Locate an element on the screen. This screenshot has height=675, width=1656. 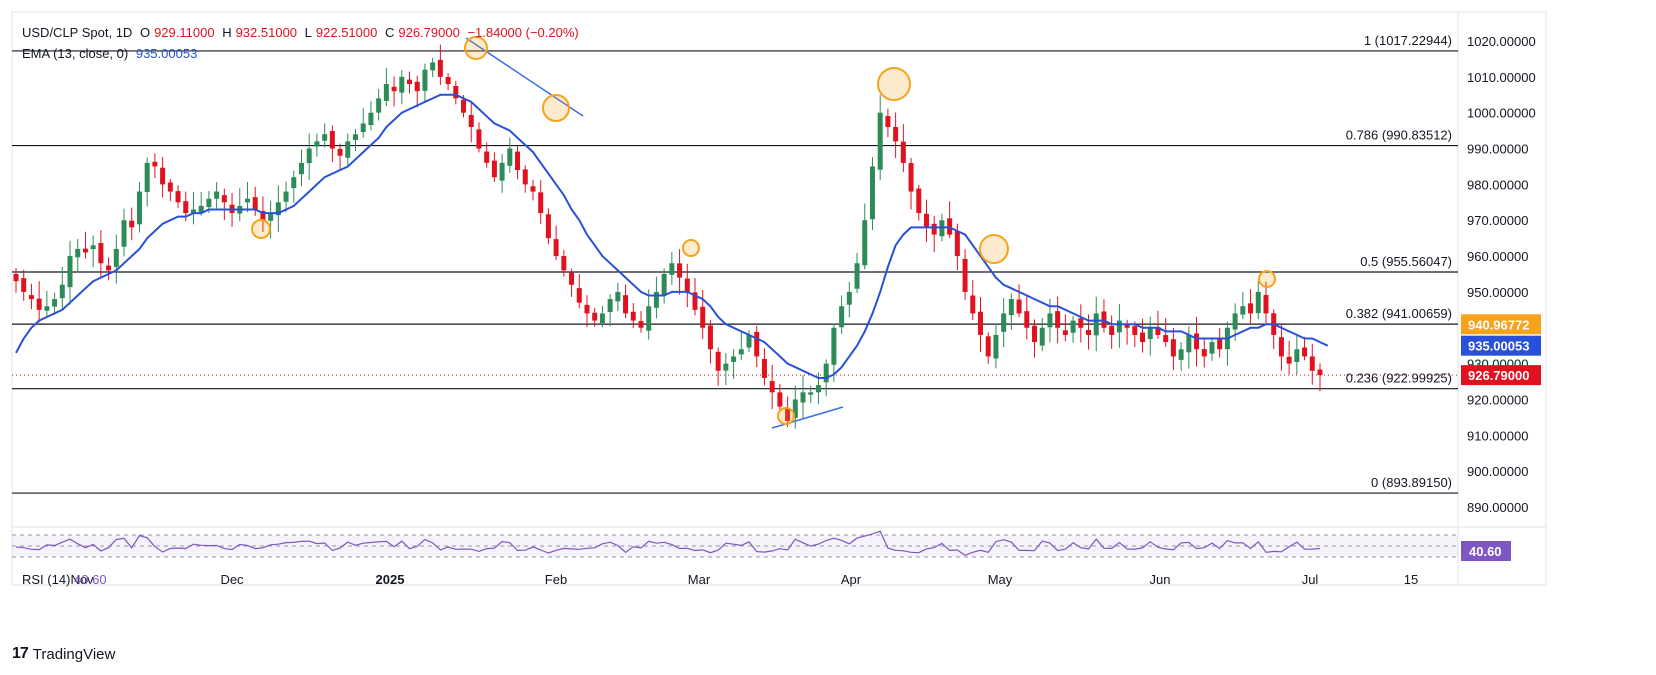
x-tick-label: 15 is located at coordinates (1411, 579).